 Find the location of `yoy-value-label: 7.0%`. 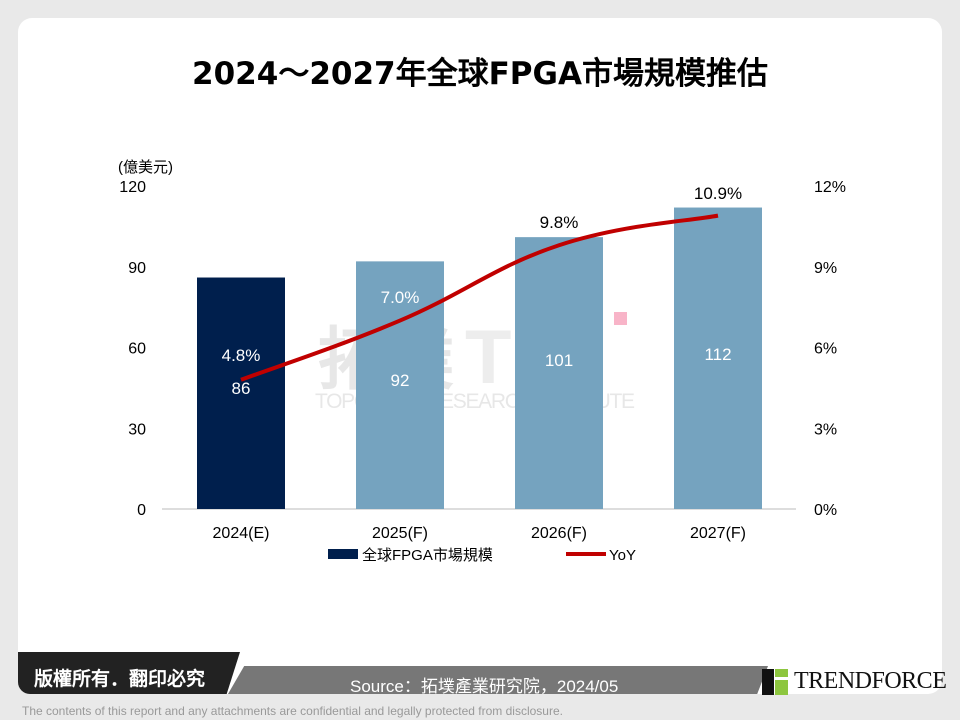

yoy-value-label: 7.0% is located at coordinates (400, 297).